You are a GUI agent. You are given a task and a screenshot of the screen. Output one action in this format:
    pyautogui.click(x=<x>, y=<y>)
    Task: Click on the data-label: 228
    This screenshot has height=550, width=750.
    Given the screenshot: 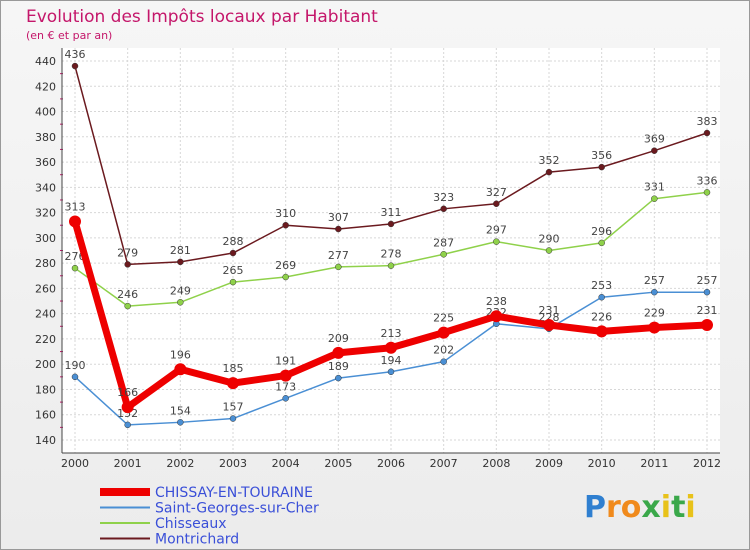 What is the action you would take?
    pyautogui.click(x=549, y=317)
    